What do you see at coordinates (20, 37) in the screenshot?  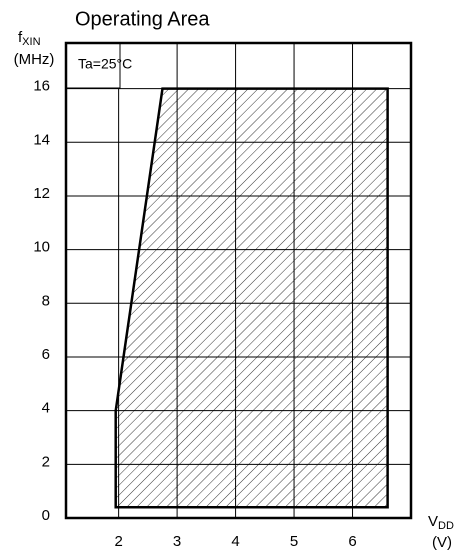 I see `y-axis-label-main: f` at bounding box center [20, 37].